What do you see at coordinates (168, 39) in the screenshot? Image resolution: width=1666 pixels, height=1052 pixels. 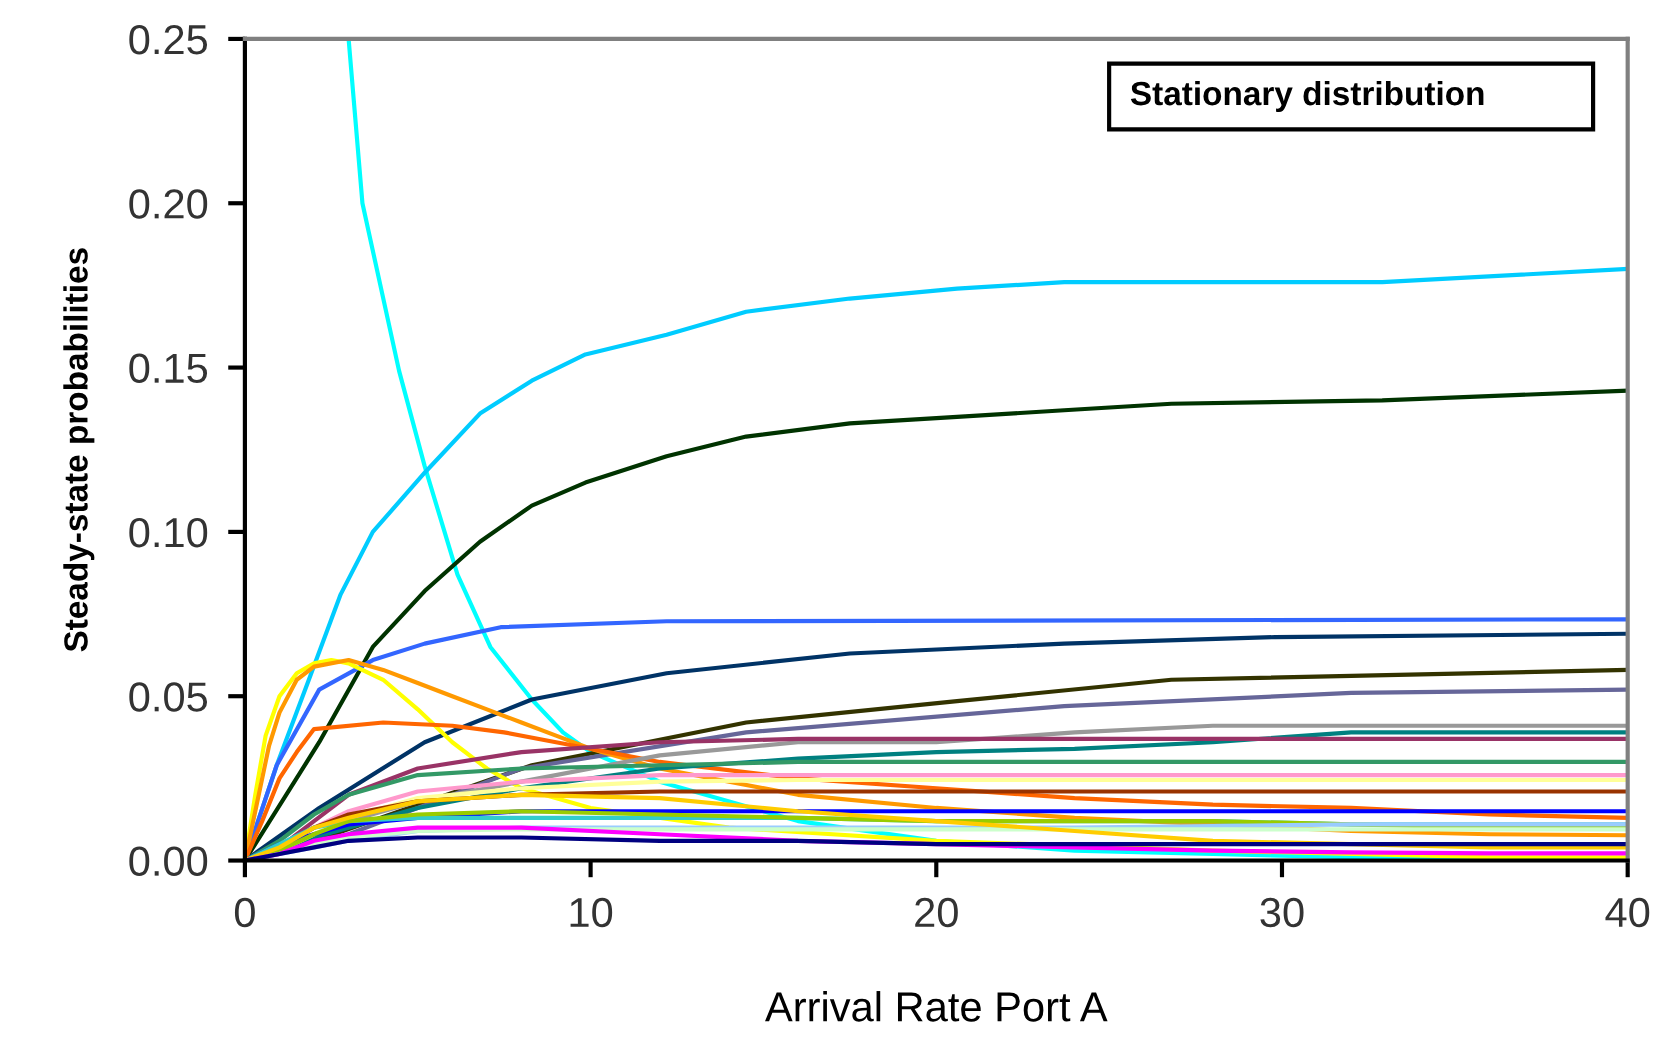 I see `y-tick-label: 0.25` at bounding box center [168, 39].